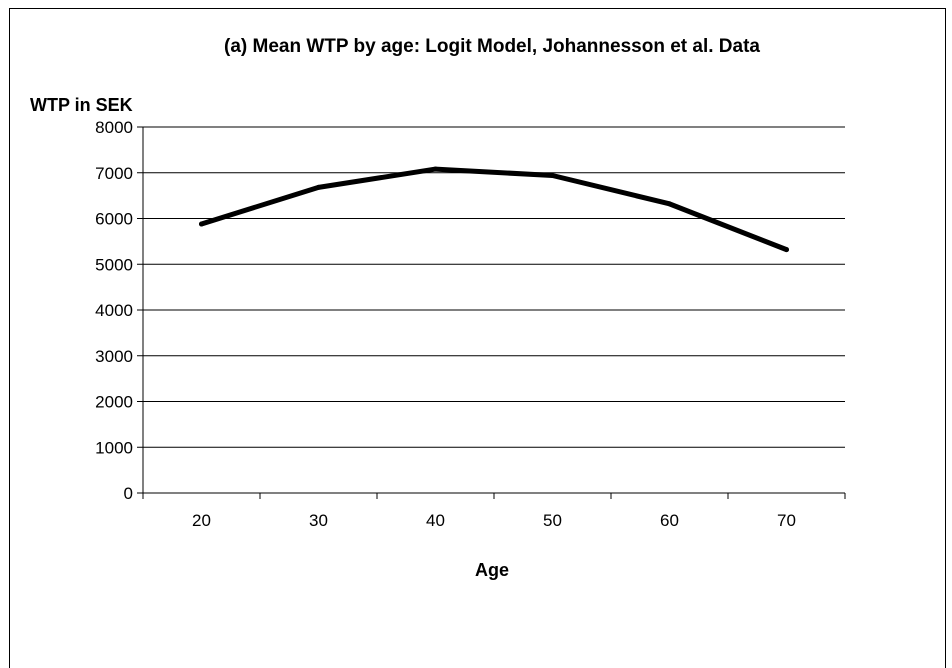 The image size is (952, 668). What do you see at coordinates (114, 447) in the screenshot?
I see `y-tick-label: 1000` at bounding box center [114, 447].